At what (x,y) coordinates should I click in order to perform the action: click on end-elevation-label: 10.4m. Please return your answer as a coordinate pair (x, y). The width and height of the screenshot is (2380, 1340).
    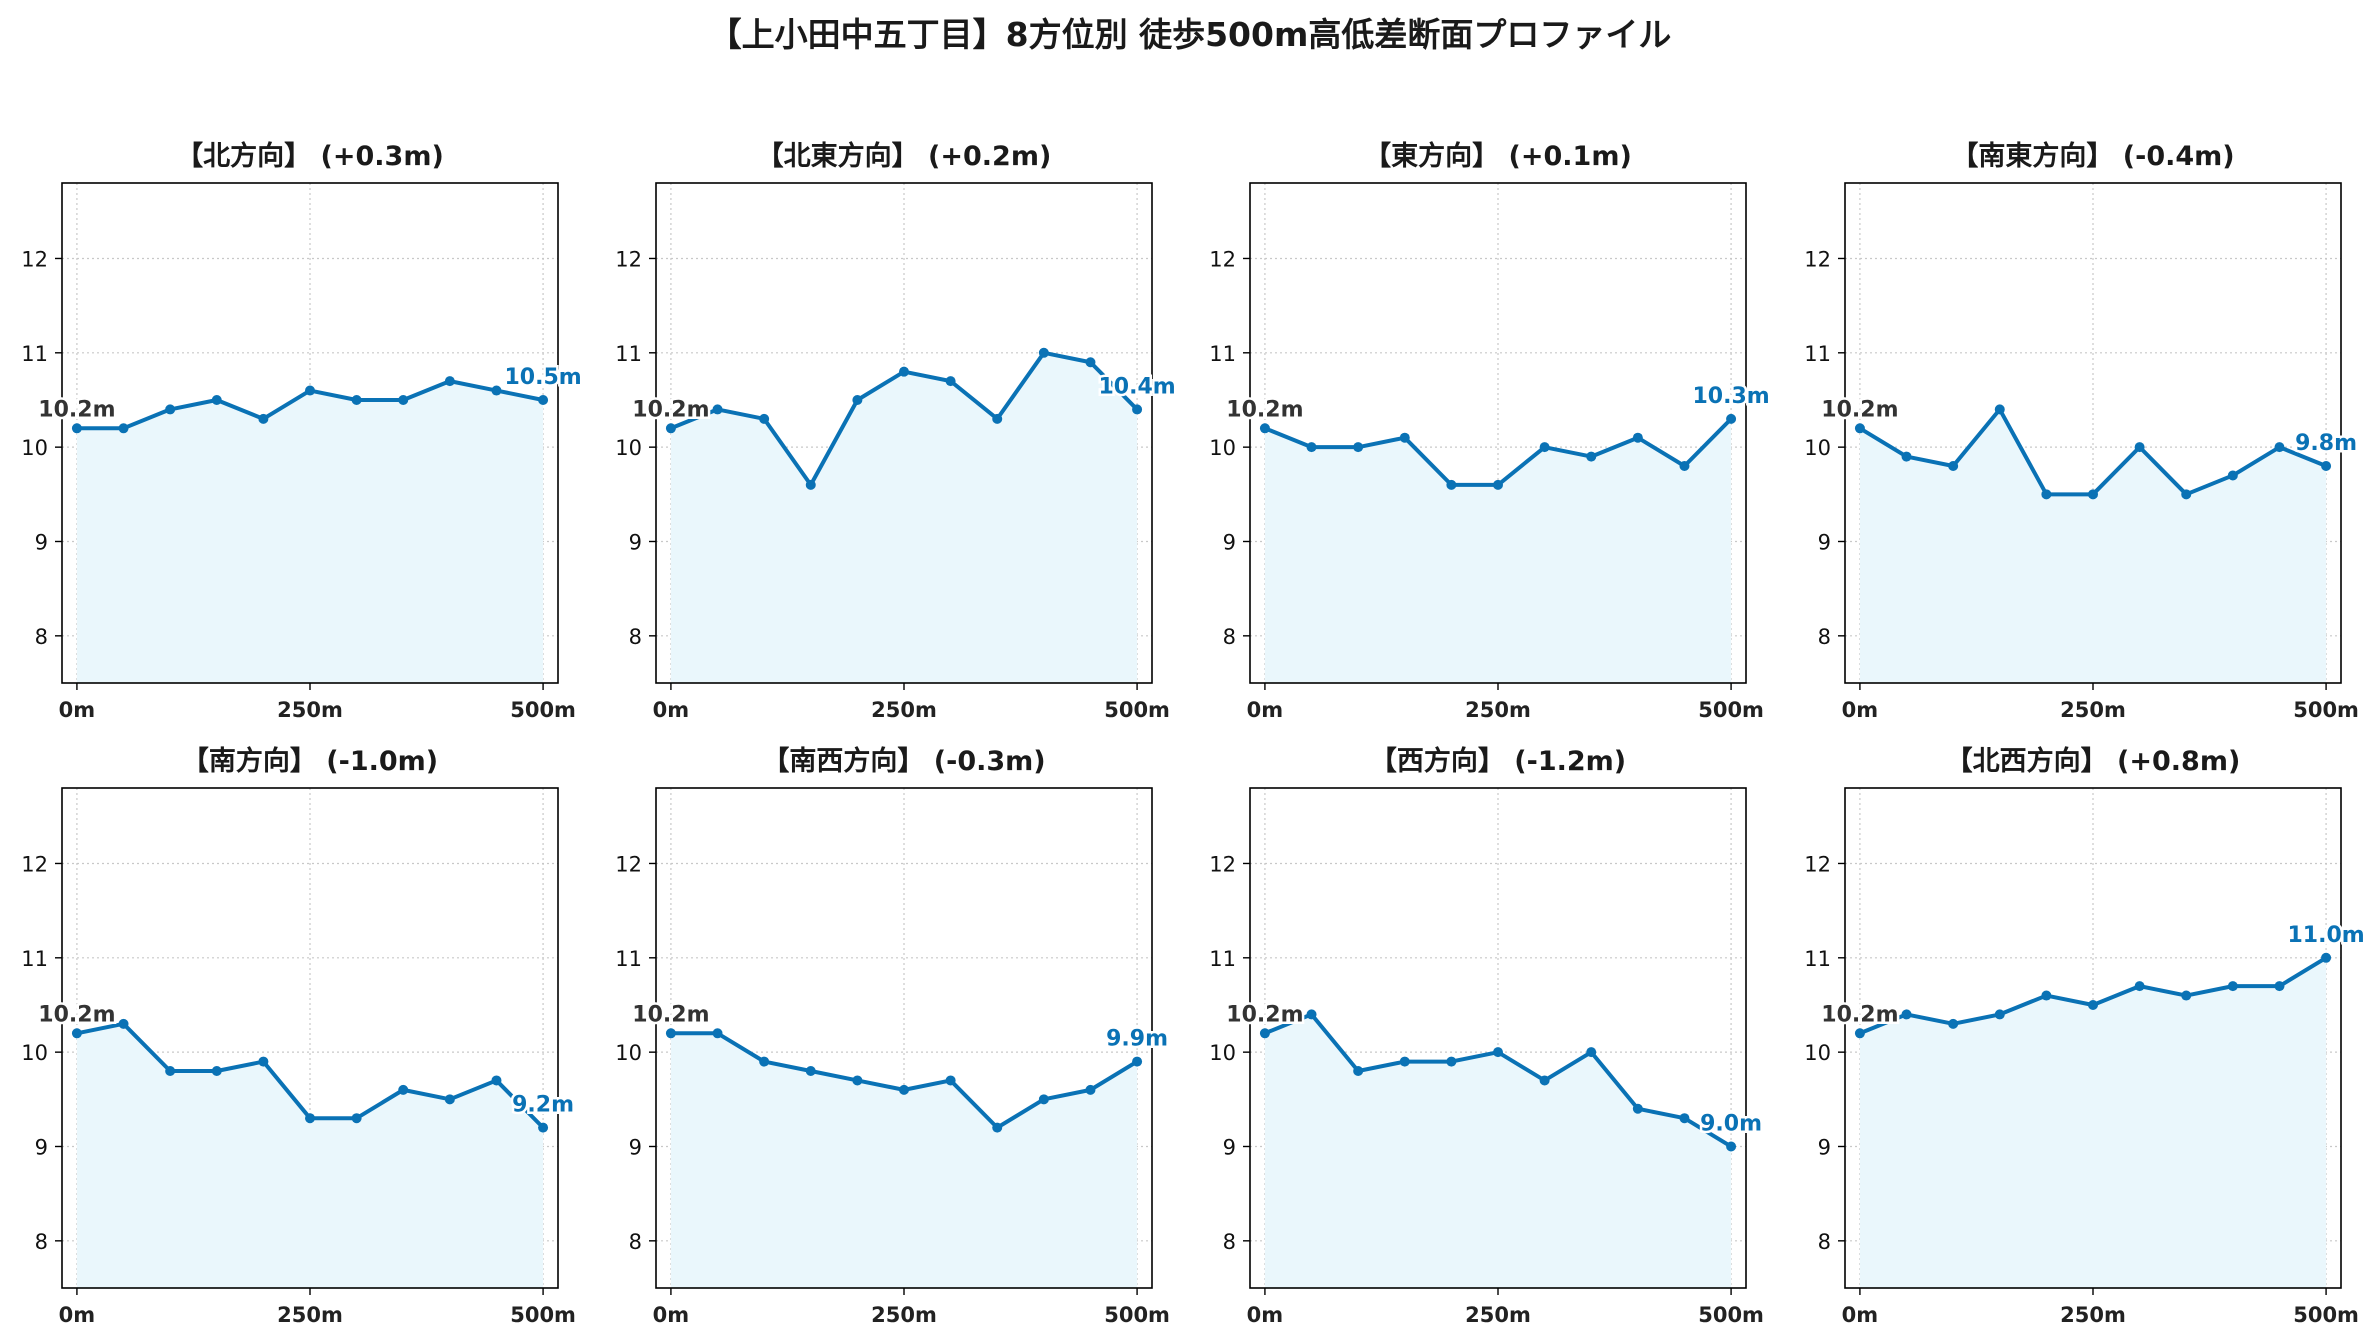
    Looking at the image, I should click on (1136, 386).